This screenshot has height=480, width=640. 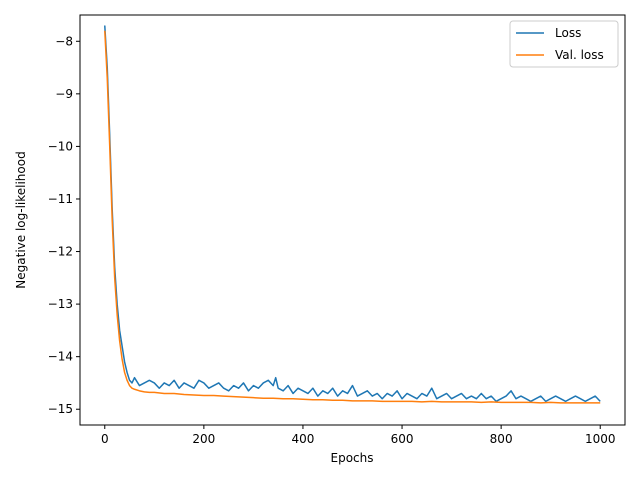 What do you see at coordinates (64, 225) in the screenshot?
I see `y-ticks: −15 −14 −13 −12 −11 −10 −9 −8` at bounding box center [64, 225].